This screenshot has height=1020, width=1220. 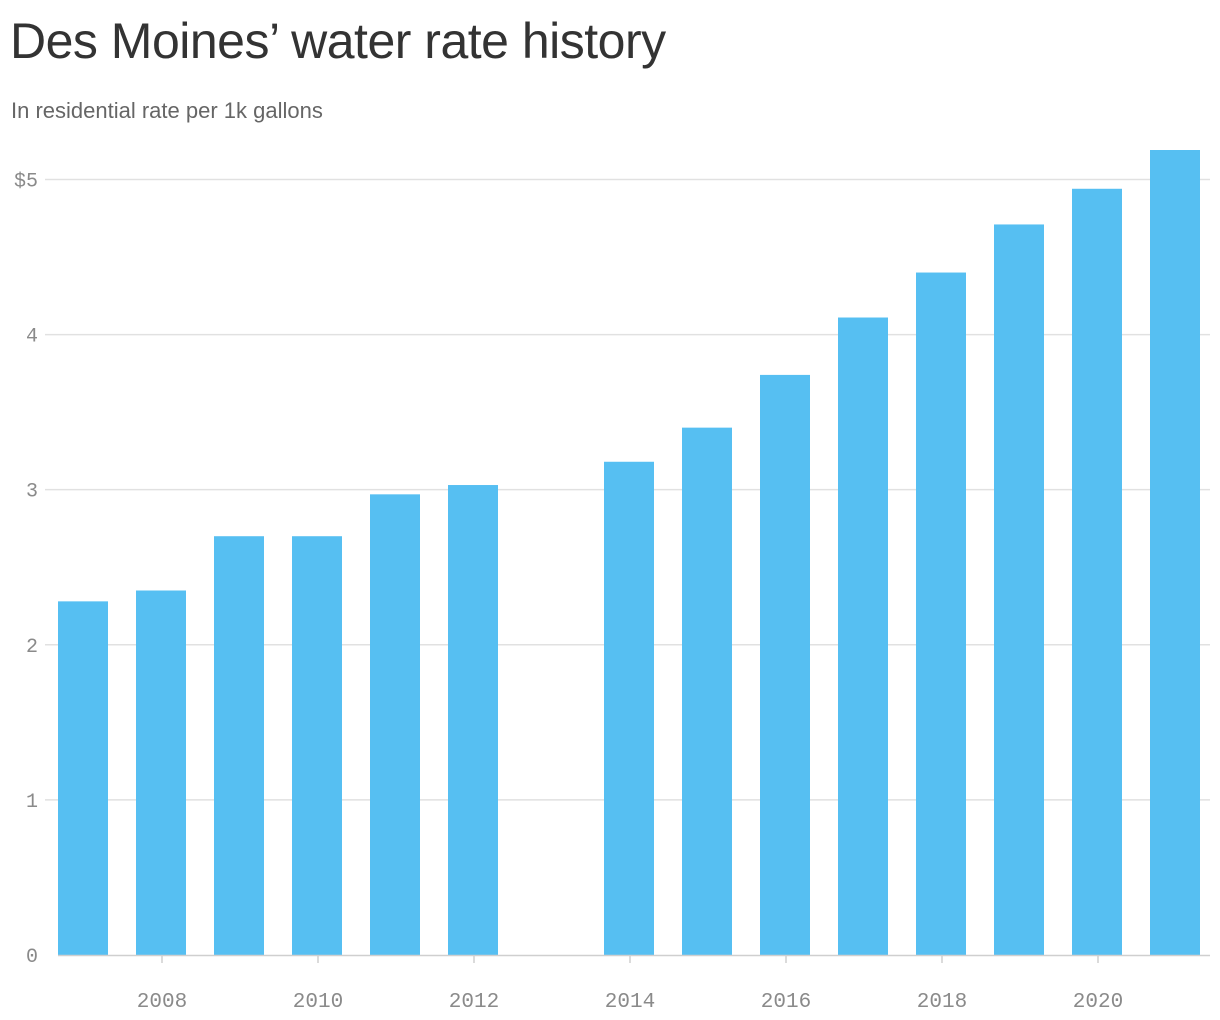 What do you see at coordinates (318, 1002) in the screenshot?
I see `x-tick-label: 2010` at bounding box center [318, 1002].